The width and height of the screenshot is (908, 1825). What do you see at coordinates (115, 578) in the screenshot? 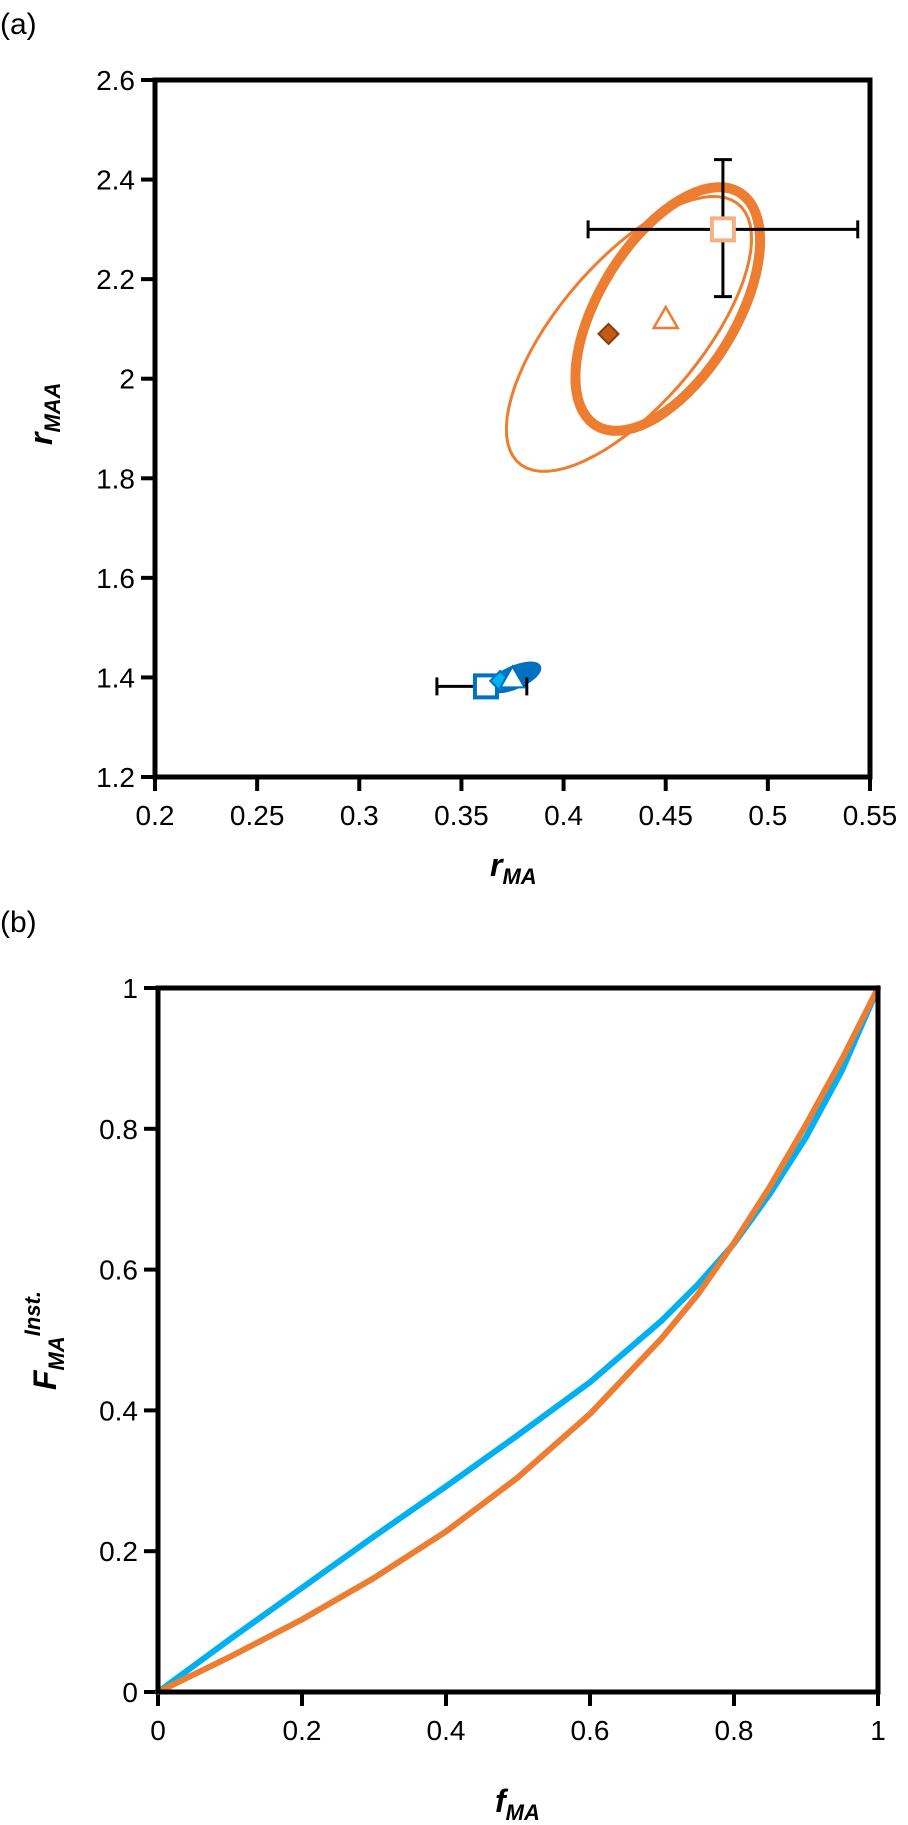
I see `panel-a-y-tick-label-2: 1.6` at bounding box center [115, 578].